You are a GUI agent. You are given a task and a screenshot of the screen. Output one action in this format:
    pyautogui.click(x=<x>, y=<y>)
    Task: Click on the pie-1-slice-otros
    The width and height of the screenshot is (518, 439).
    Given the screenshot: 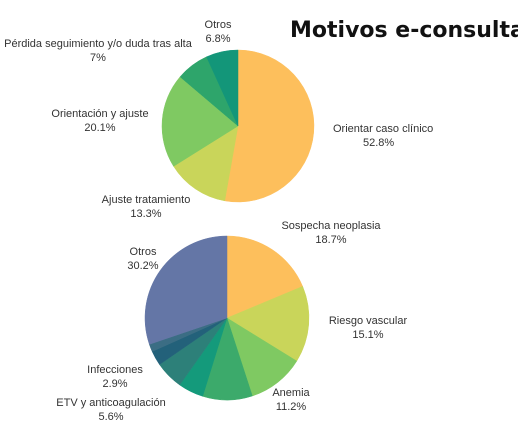 What is the action you would take?
    pyautogui.click(x=222, y=88)
    